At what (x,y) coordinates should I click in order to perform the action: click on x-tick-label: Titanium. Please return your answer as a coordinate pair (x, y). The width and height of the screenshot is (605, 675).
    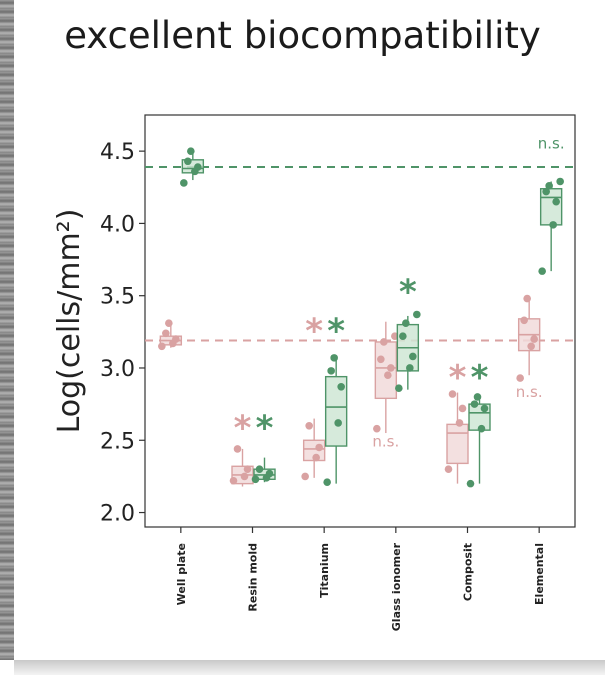
    Looking at the image, I should click on (324, 570).